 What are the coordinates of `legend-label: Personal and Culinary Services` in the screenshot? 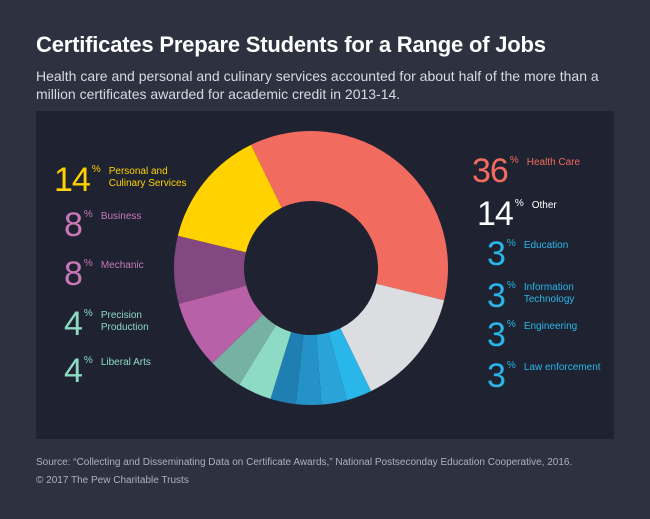 It's located at (147, 177).